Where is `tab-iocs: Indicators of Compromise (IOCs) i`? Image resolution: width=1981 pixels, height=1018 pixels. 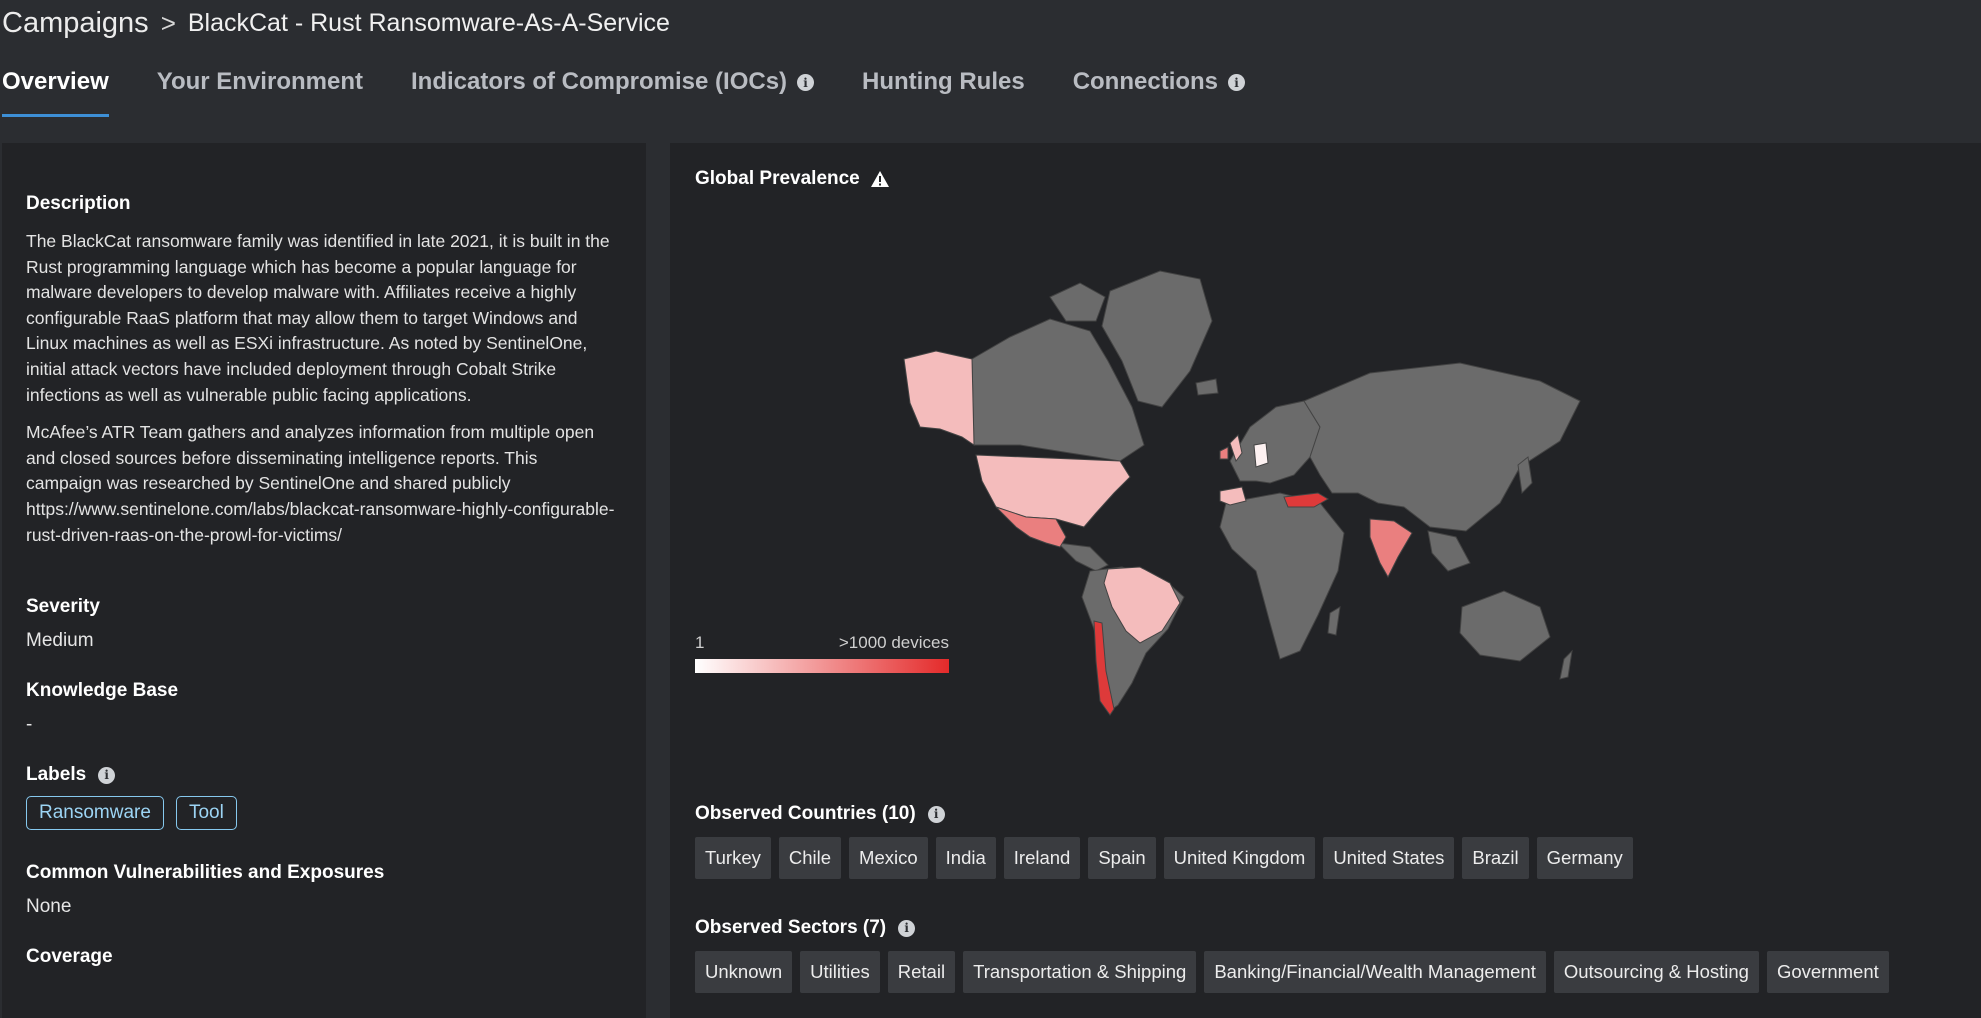 tab-iocs: Indicators of Compromise (IOCs) i is located at coordinates (612, 91).